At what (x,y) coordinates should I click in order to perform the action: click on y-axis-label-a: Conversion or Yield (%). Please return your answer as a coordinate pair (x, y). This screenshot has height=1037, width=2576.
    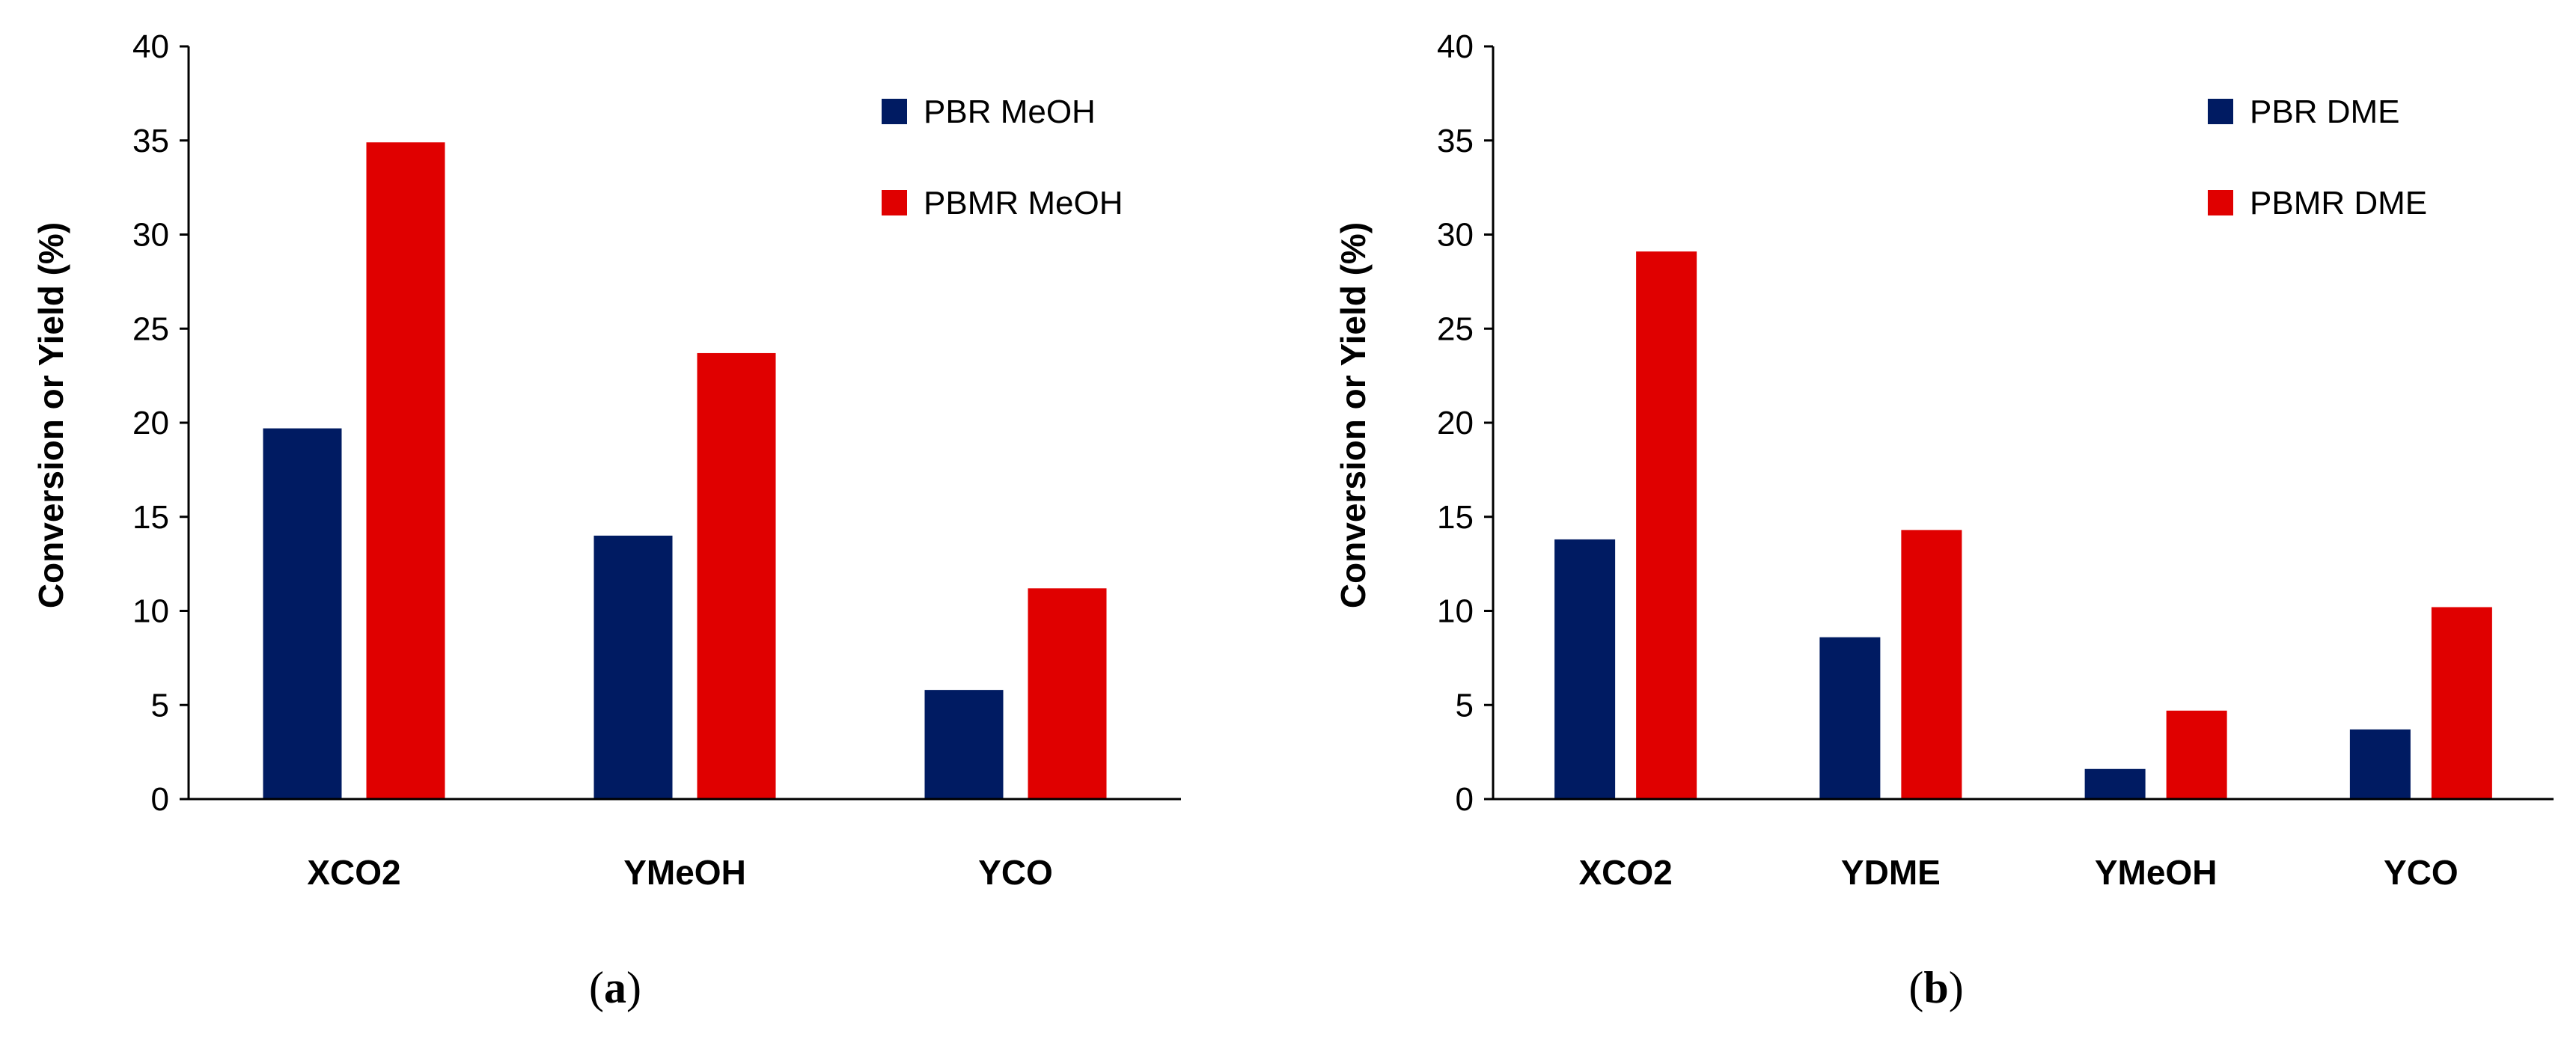
    Looking at the image, I should click on (50, 415).